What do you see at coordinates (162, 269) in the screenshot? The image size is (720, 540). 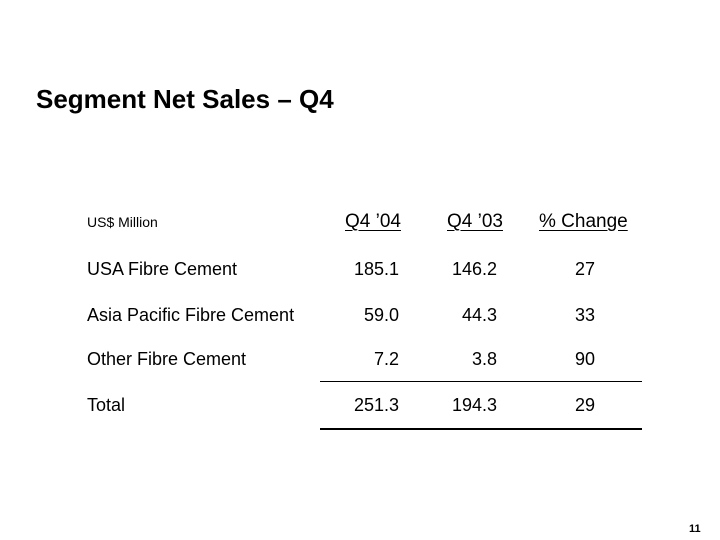 I see `row-label: USA Fibre Cement` at bounding box center [162, 269].